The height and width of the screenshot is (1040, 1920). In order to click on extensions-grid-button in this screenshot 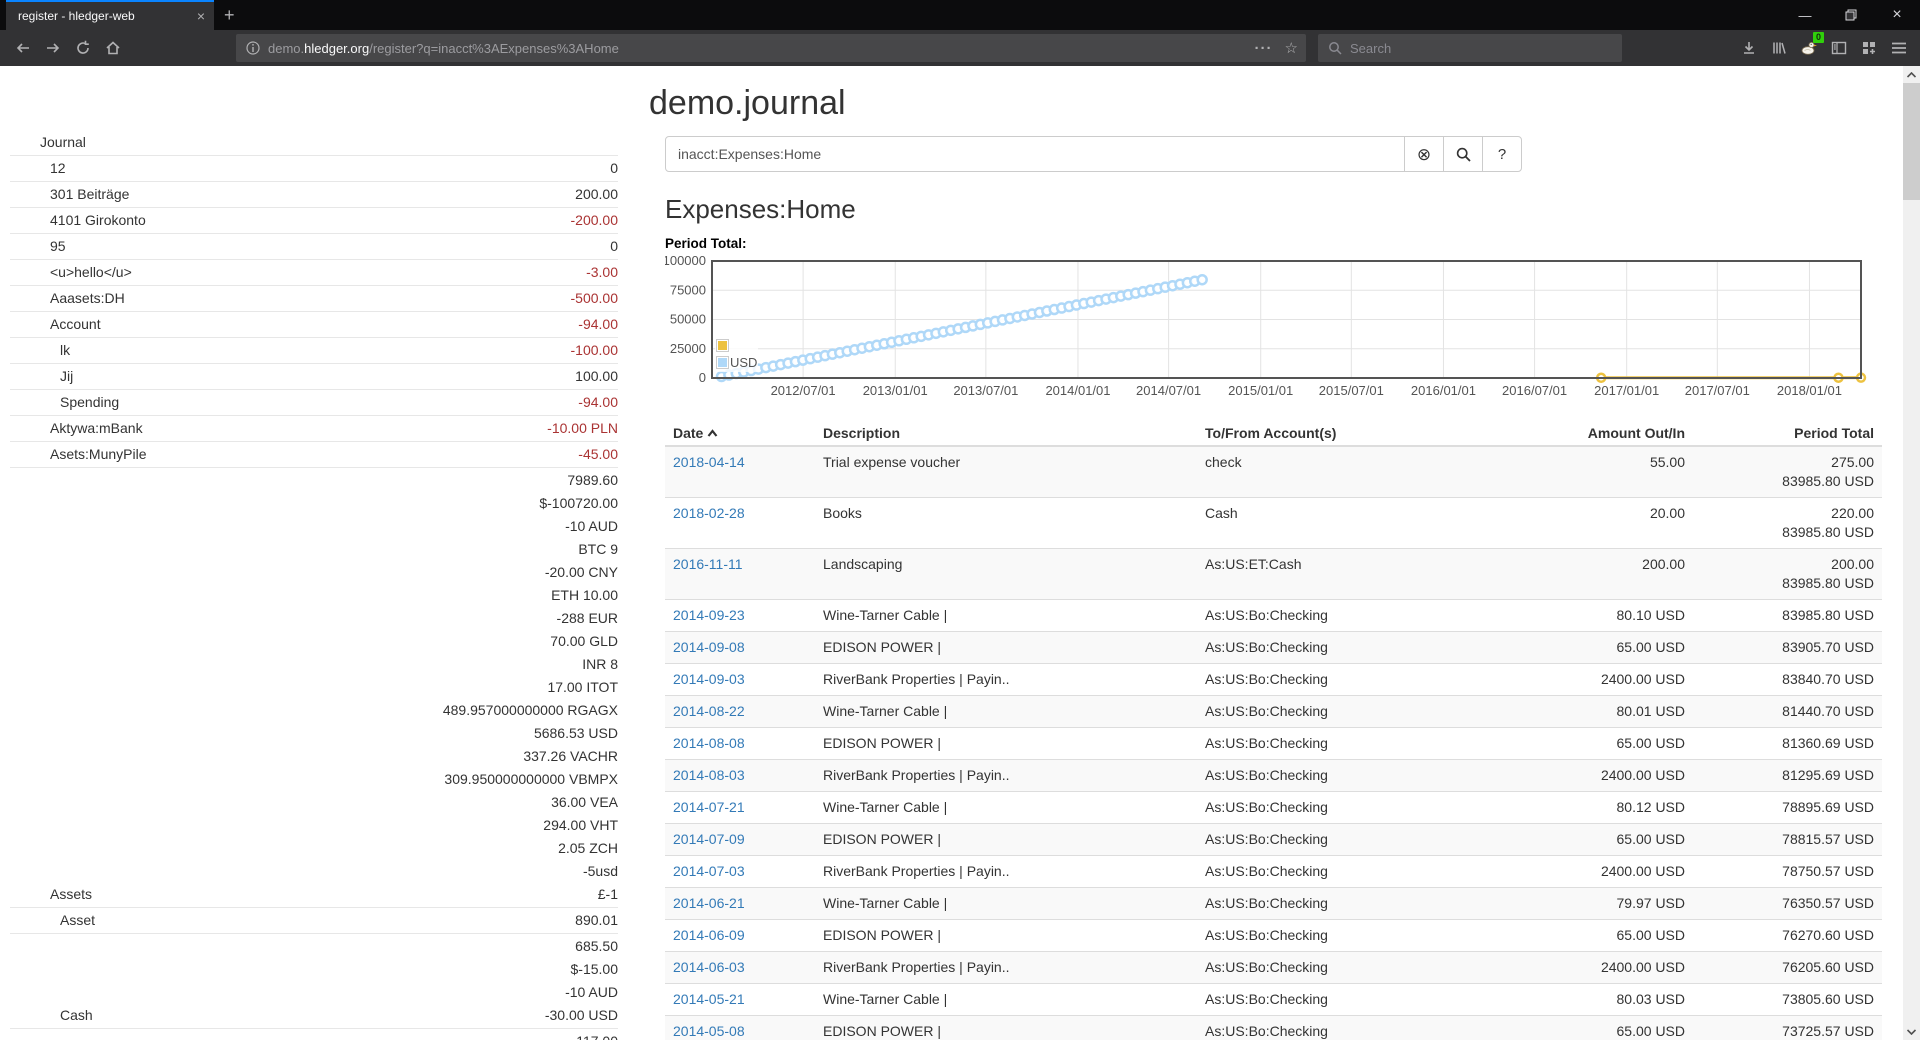, I will do `click(1869, 48)`.